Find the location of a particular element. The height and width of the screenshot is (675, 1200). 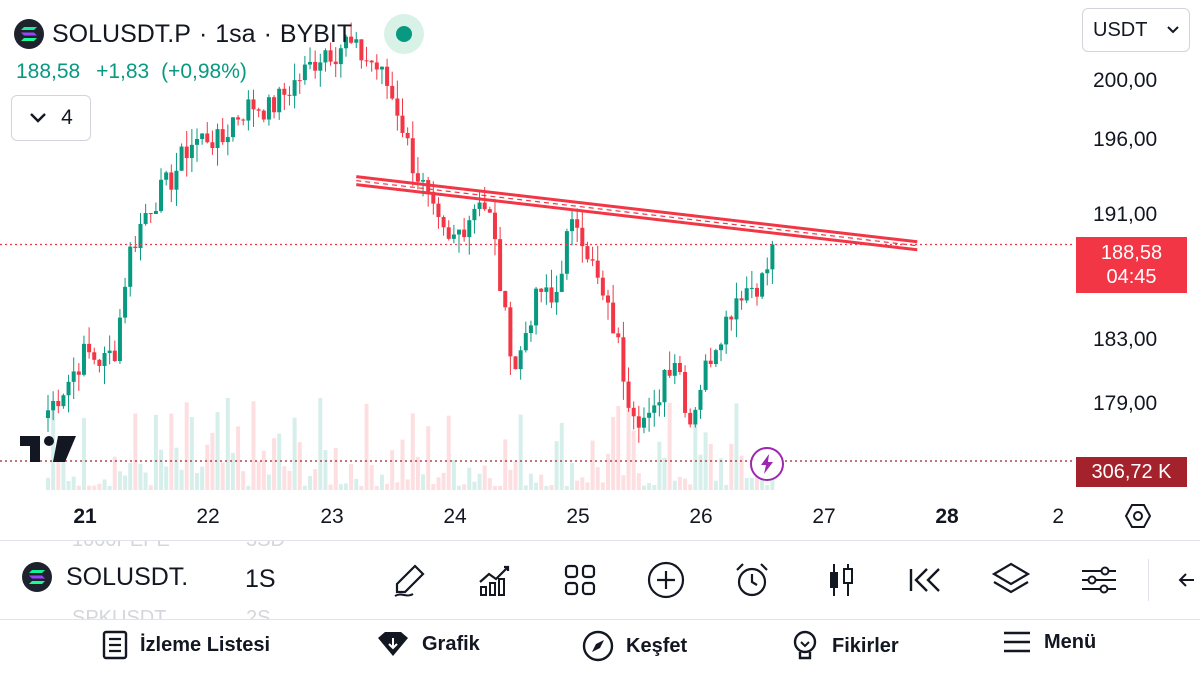

header-change: +1,83 is located at coordinates (123, 71).